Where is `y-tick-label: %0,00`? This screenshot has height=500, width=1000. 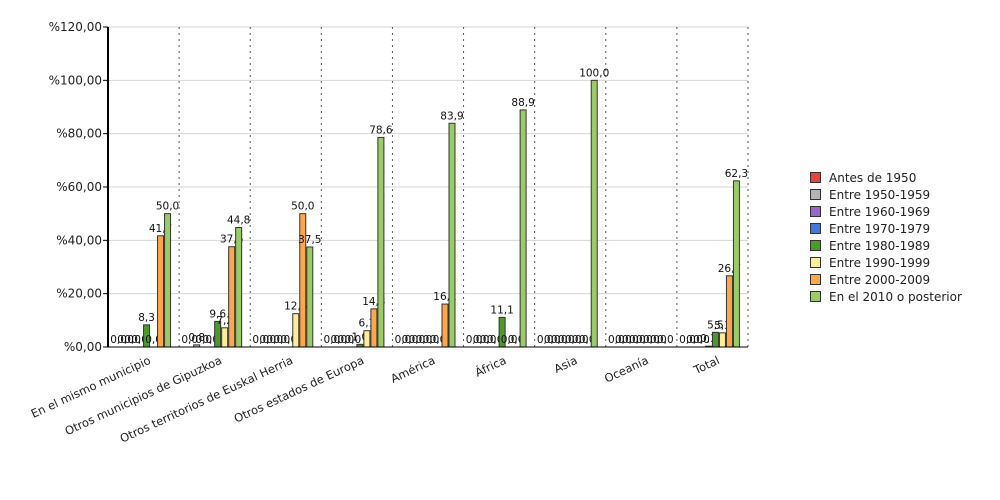 y-tick-label: %0,00 is located at coordinates (83, 347).